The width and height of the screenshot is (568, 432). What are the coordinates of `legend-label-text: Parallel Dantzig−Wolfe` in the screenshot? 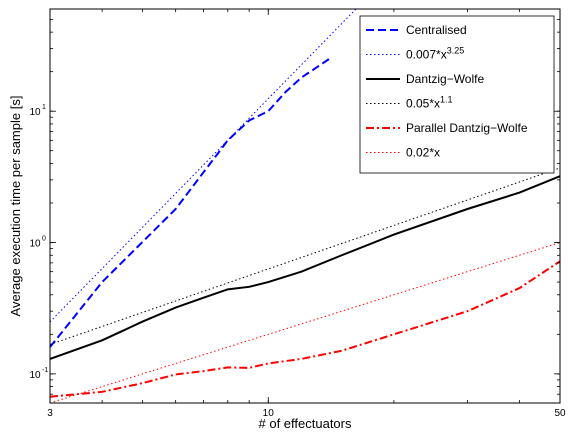 It's located at (467, 128).